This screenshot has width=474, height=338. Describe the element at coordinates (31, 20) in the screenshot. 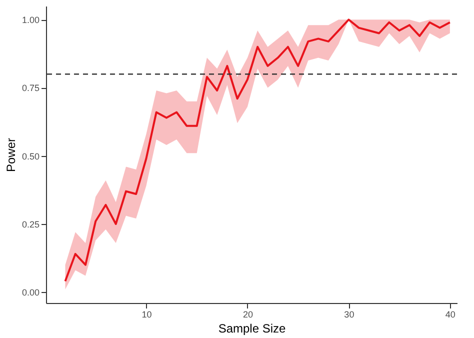

I see `y-tick-label: 1.00` at that location.